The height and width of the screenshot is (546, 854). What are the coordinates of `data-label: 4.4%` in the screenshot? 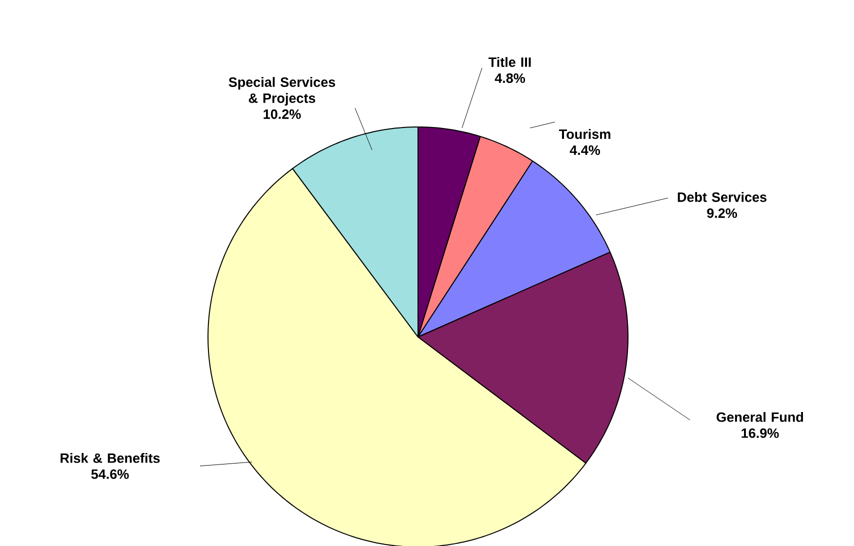 It's located at (585, 150).